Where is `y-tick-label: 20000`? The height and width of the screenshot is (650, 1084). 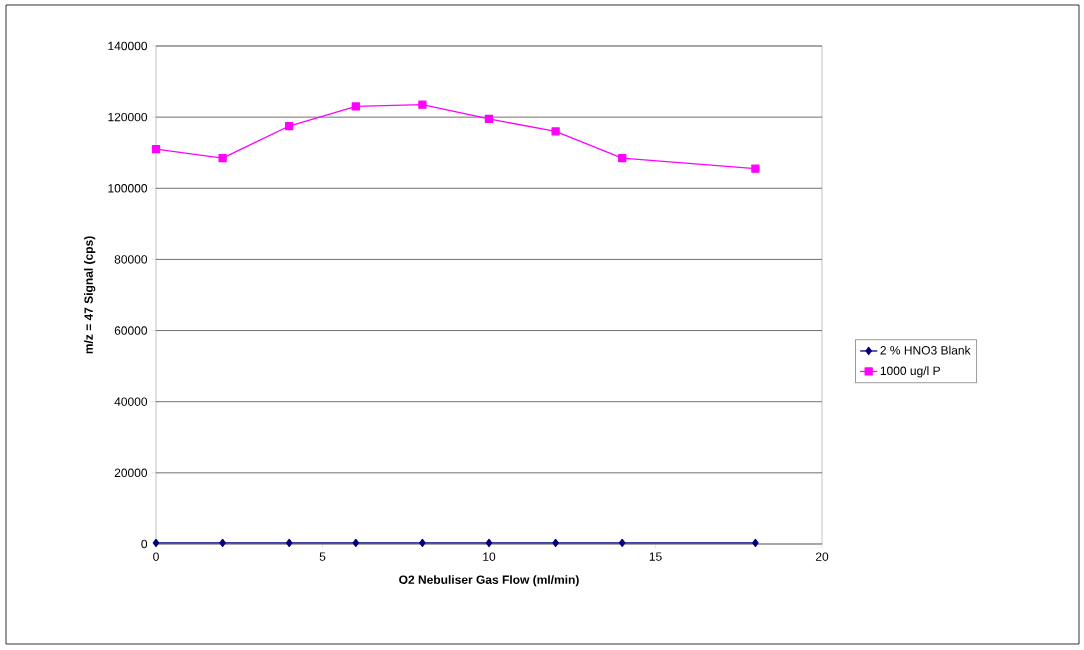 y-tick-label: 20000 is located at coordinates (131, 473).